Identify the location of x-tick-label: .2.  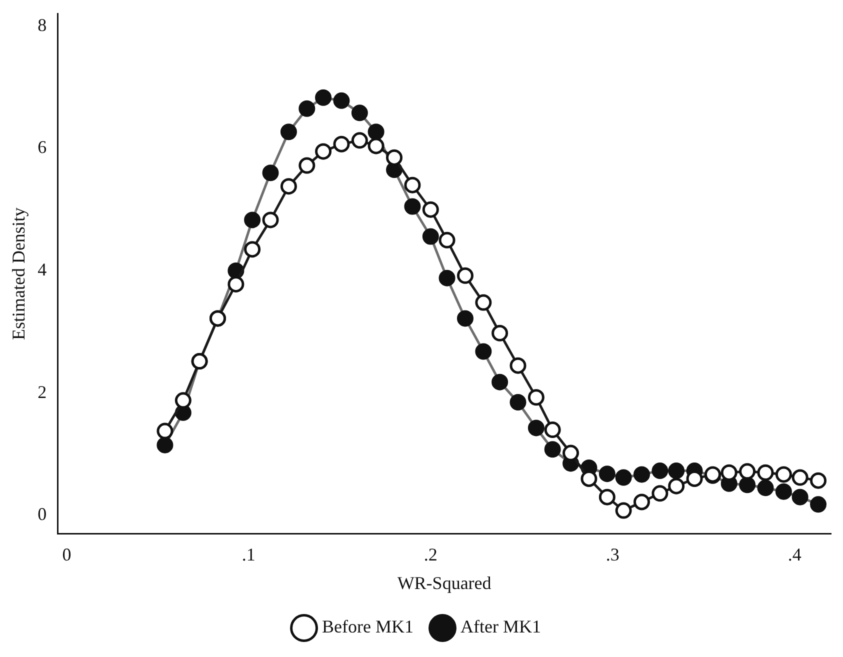
(431, 554).